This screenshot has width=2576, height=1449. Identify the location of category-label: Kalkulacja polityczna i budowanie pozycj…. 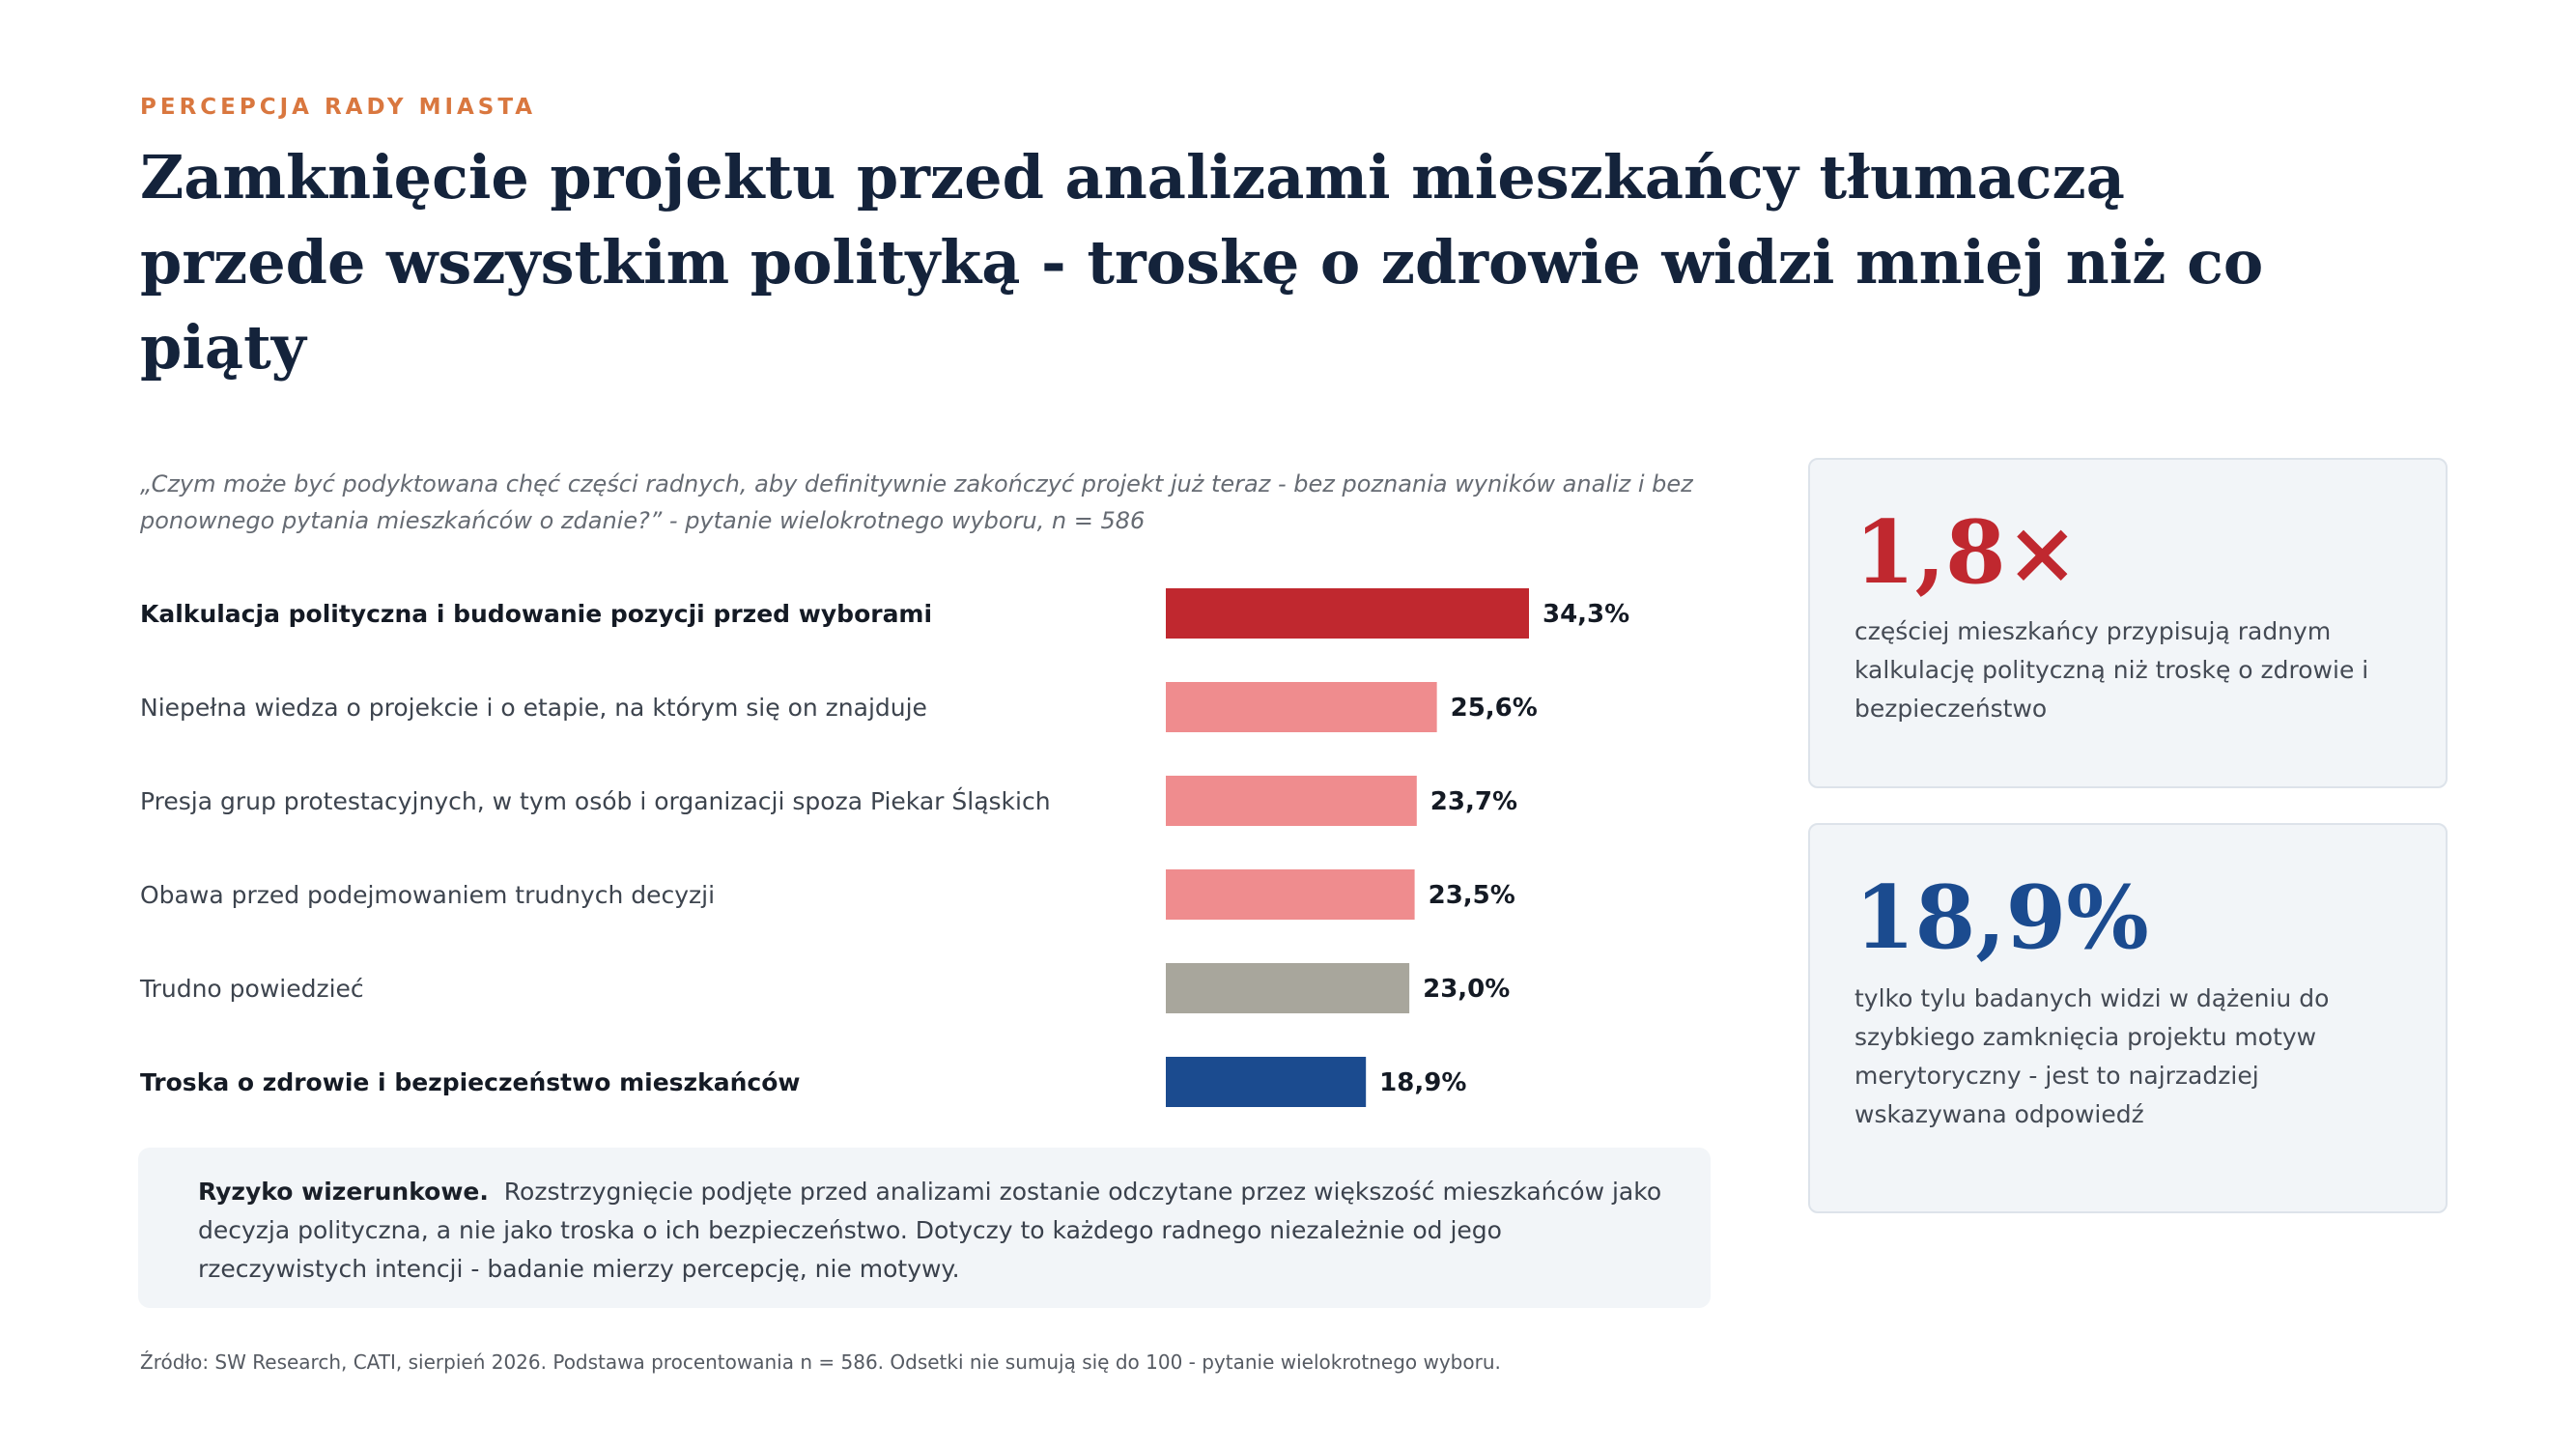
(536, 614).